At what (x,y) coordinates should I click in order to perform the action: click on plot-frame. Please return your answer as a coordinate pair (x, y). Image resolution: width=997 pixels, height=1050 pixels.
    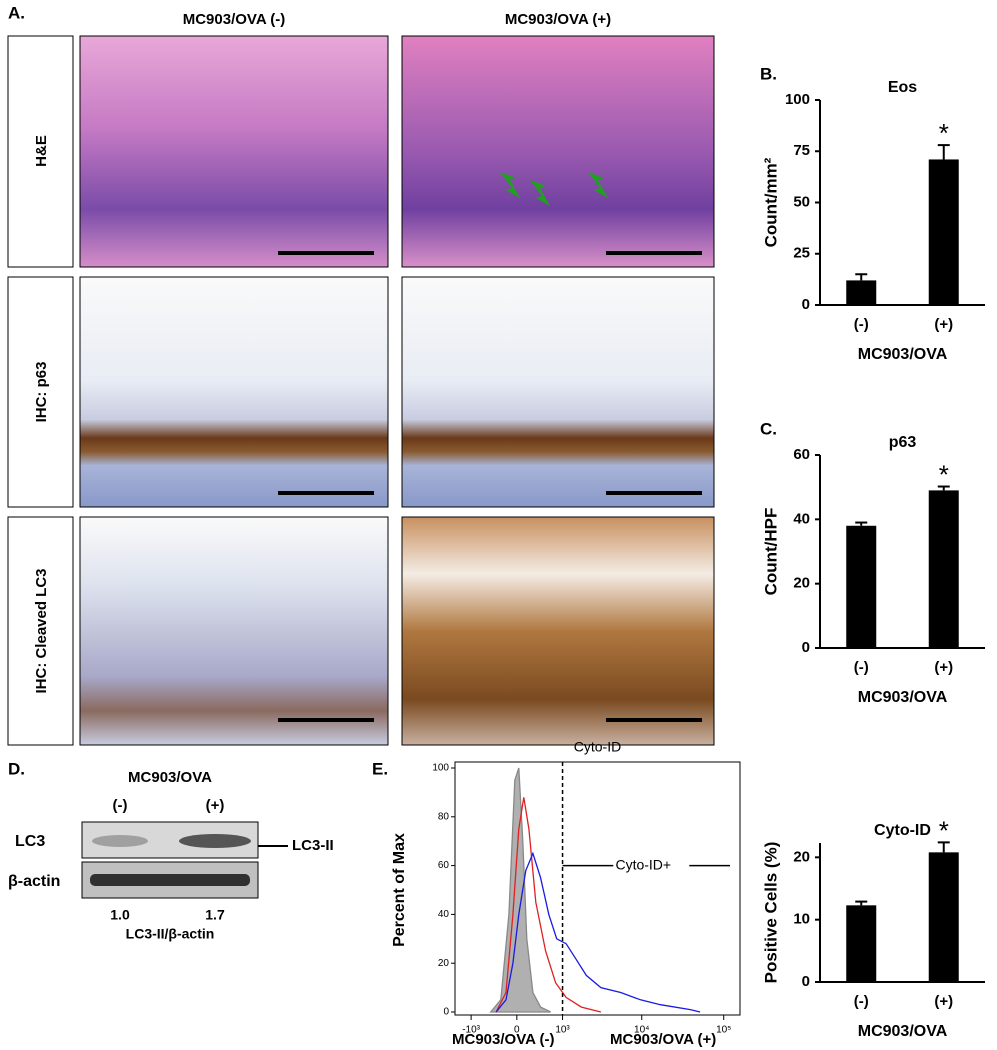
    Looking at the image, I should click on (597, 888).